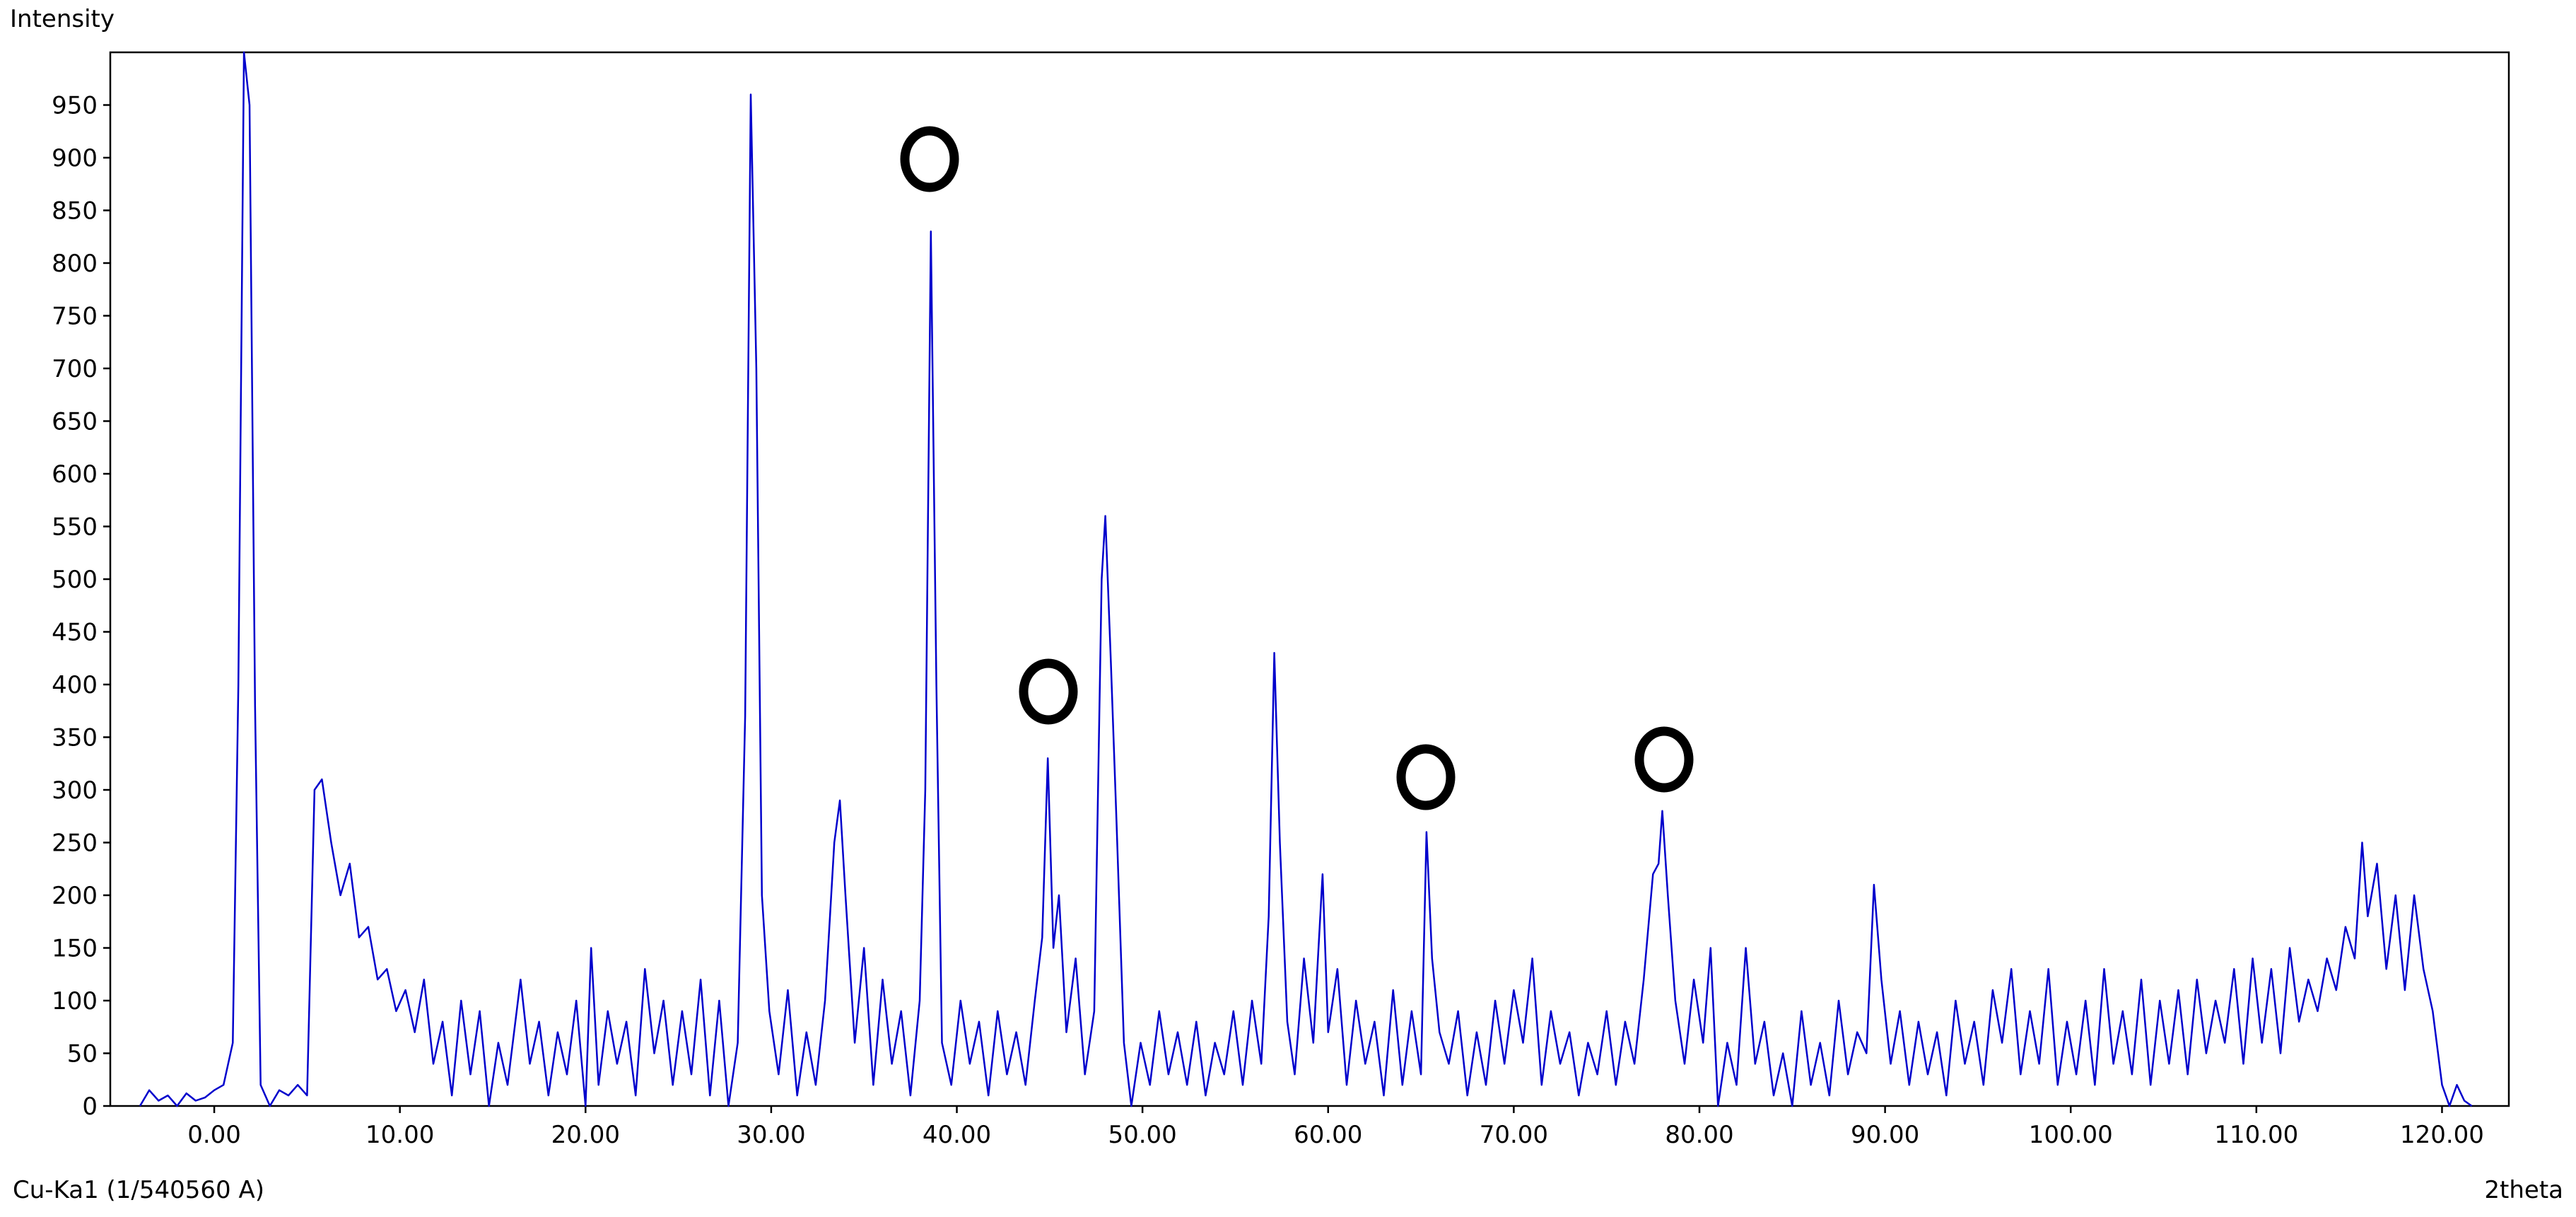  What do you see at coordinates (1699, 1135) in the screenshot?
I see `x-tick-label: 80.00` at bounding box center [1699, 1135].